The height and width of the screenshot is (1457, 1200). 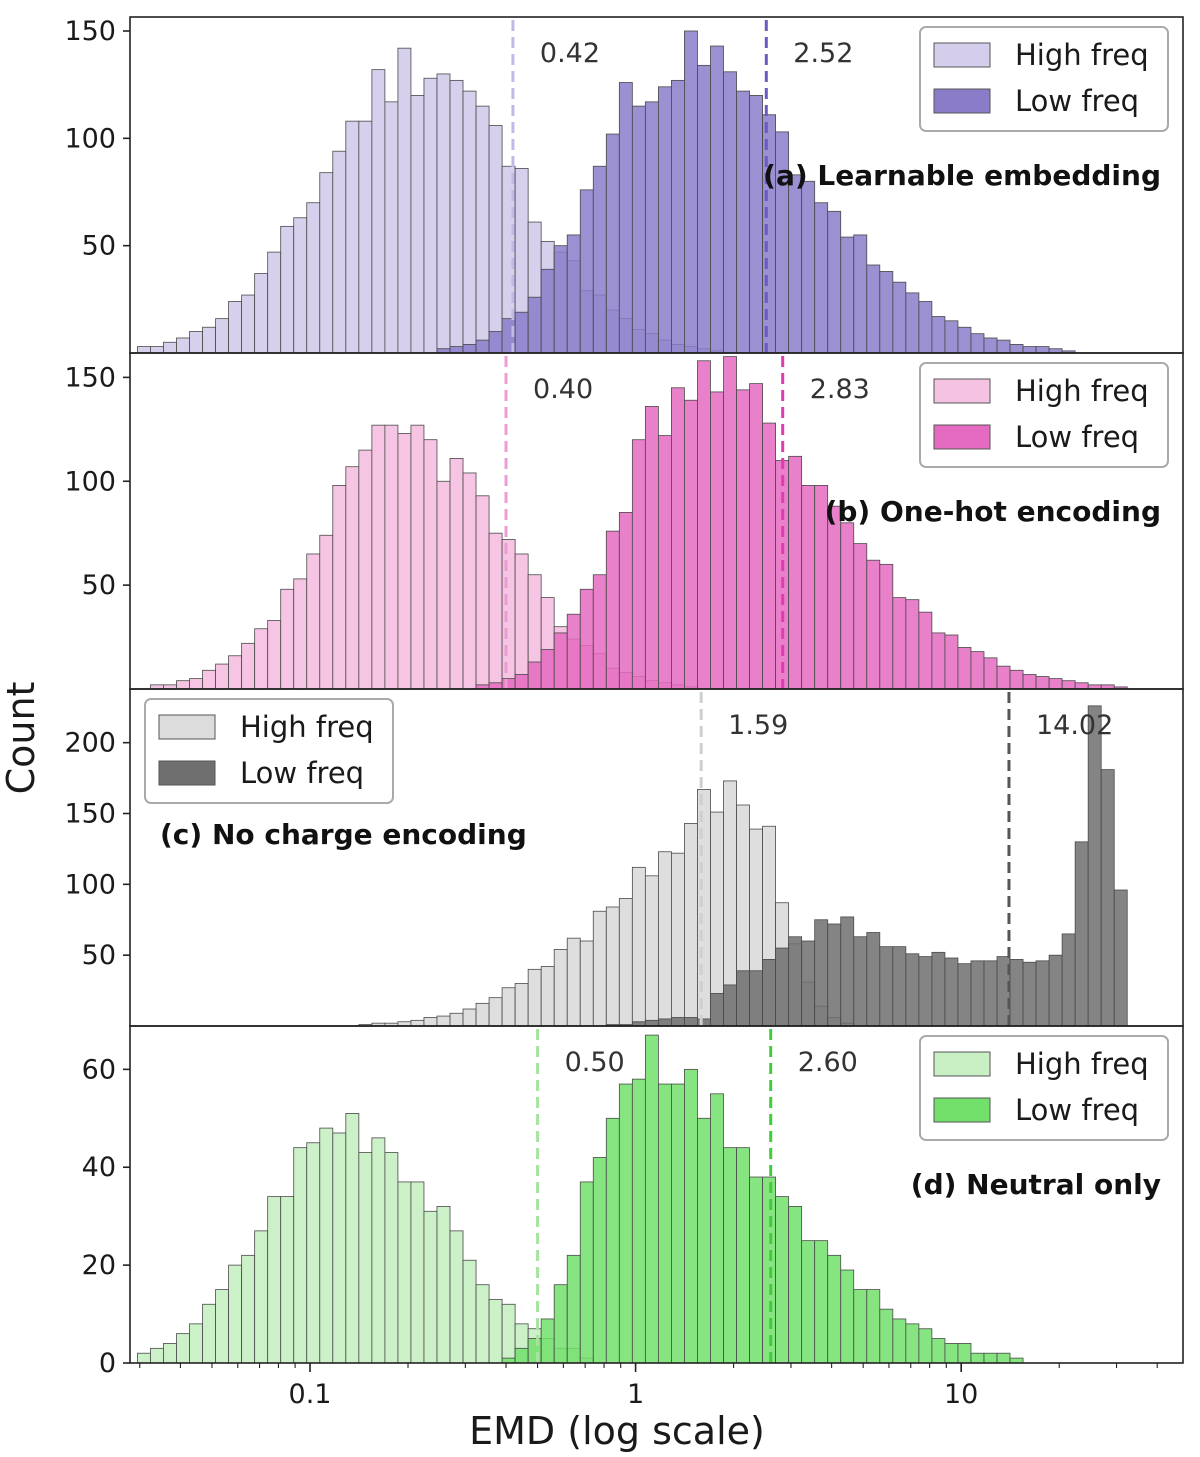 I want to click on legend-label: High freq, so click(x=1082, y=391).